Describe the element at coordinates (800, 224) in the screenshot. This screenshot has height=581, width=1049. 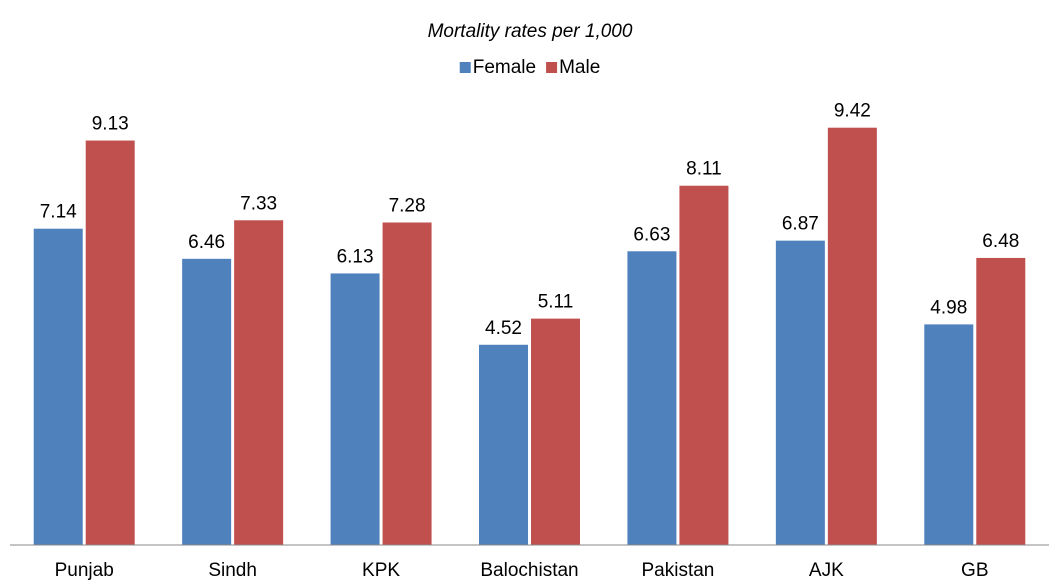
I see `value-label: 6.87` at that location.